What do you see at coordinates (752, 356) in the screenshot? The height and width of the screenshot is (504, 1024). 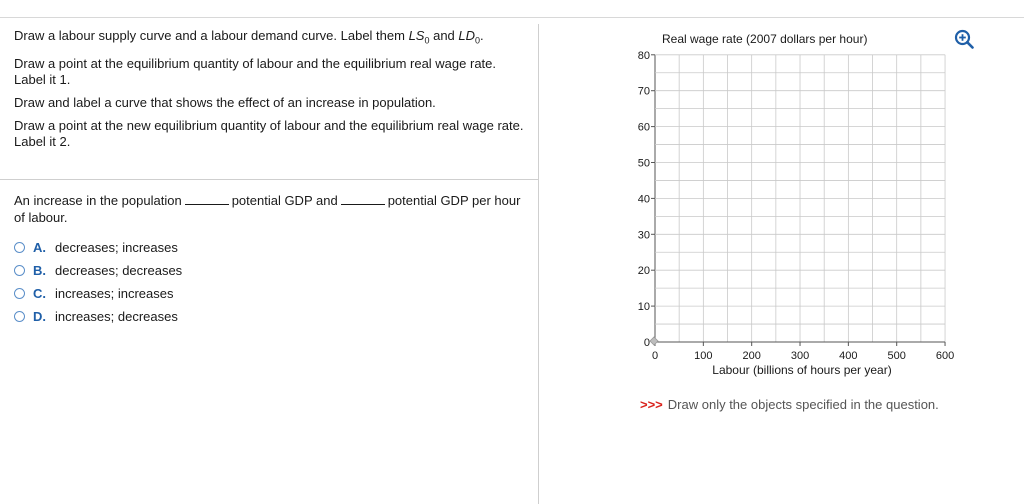 I see `x-tick-label: 200` at bounding box center [752, 356].